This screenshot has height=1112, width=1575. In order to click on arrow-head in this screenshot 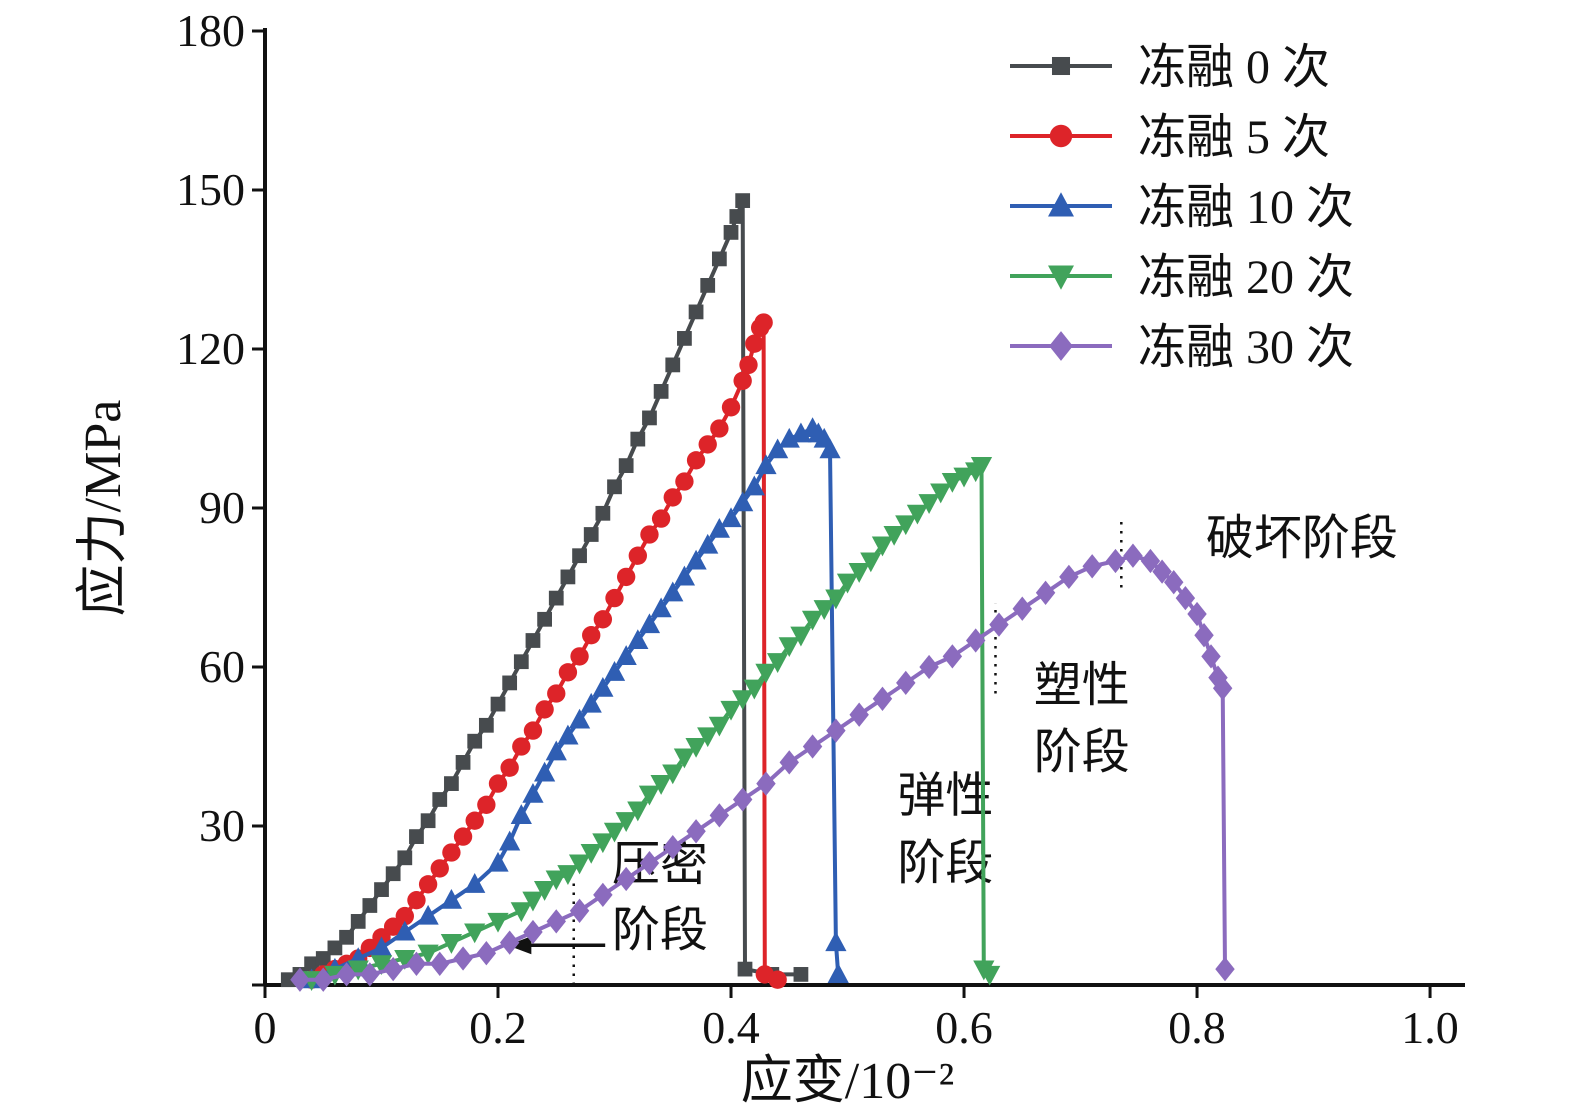, I will do `click(519, 945)`.